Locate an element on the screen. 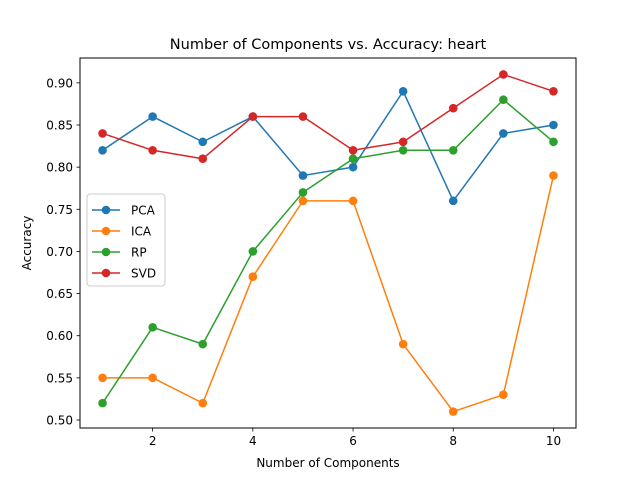 The height and width of the screenshot is (480, 640). legend-label: ICA is located at coordinates (141, 232).